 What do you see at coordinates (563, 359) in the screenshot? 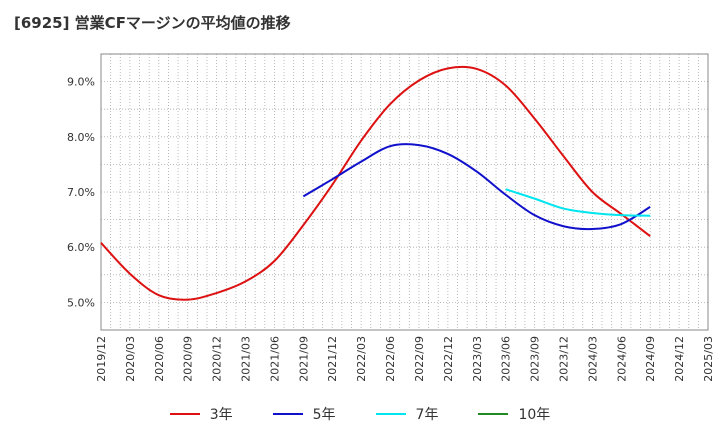
I see `x-tick-label: 2023/12` at bounding box center [563, 359].